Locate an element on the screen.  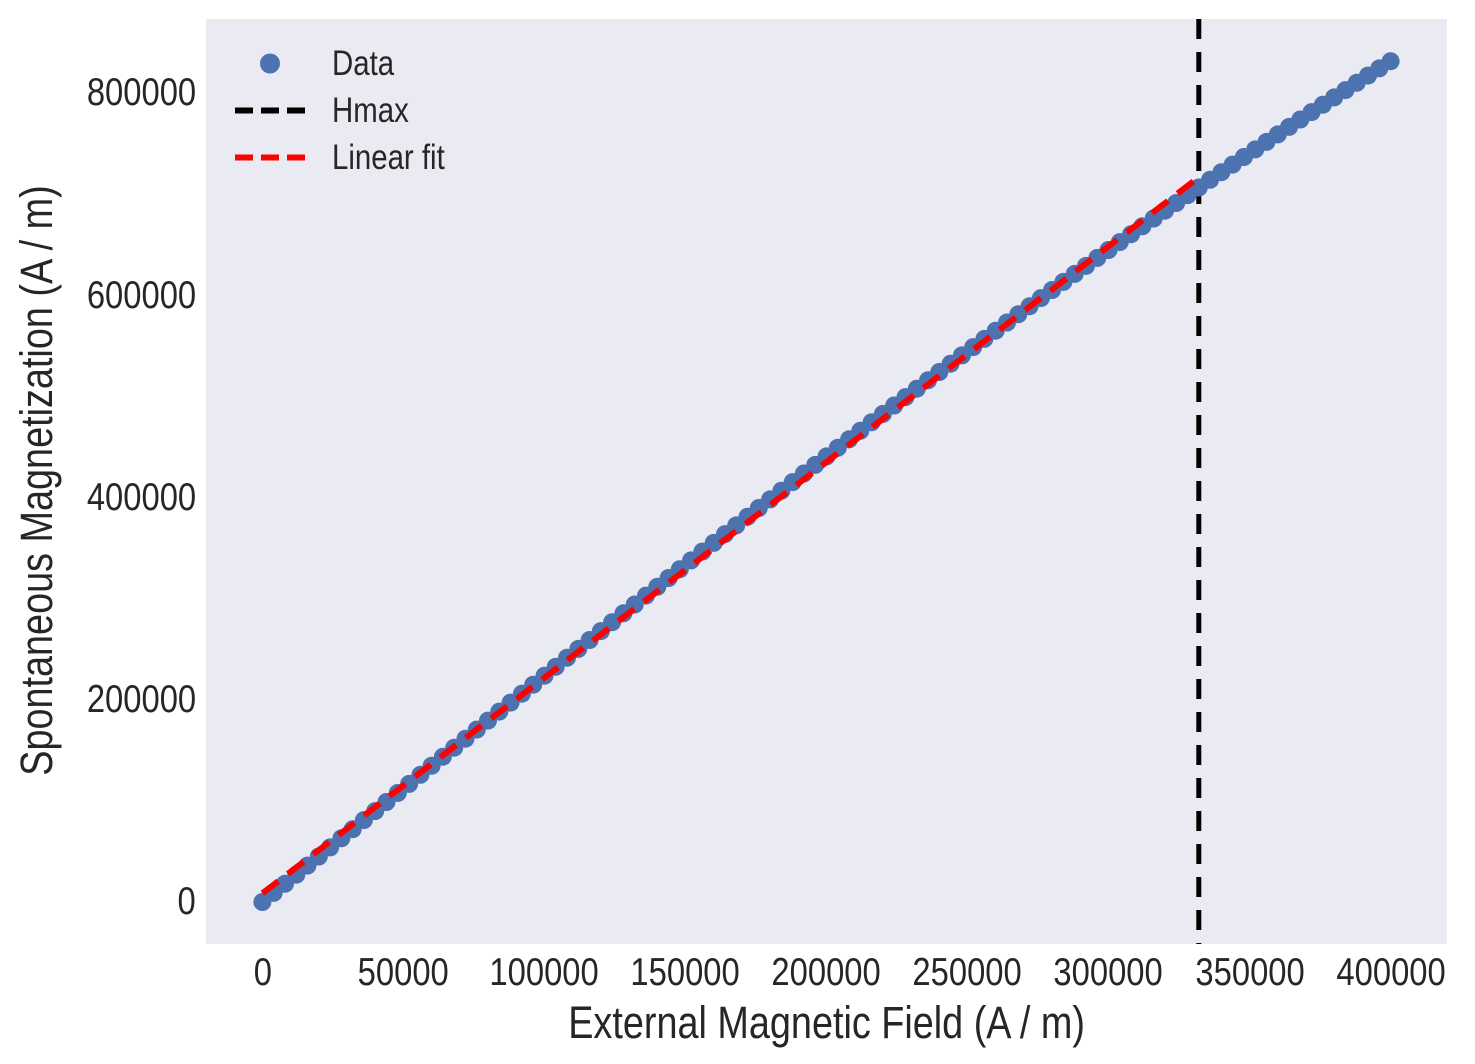
legend-item-data: Data is located at coordinates (350, 63).